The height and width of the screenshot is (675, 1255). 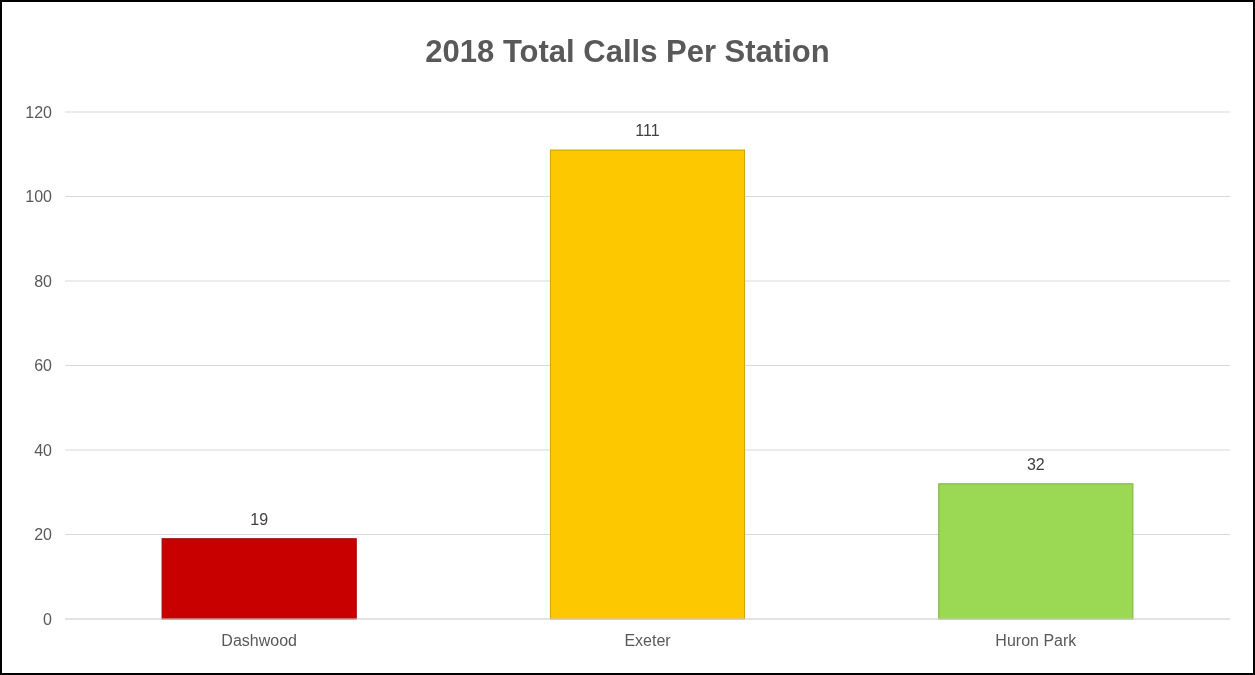 What do you see at coordinates (647, 131) in the screenshot?
I see `data-label: 111` at bounding box center [647, 131].